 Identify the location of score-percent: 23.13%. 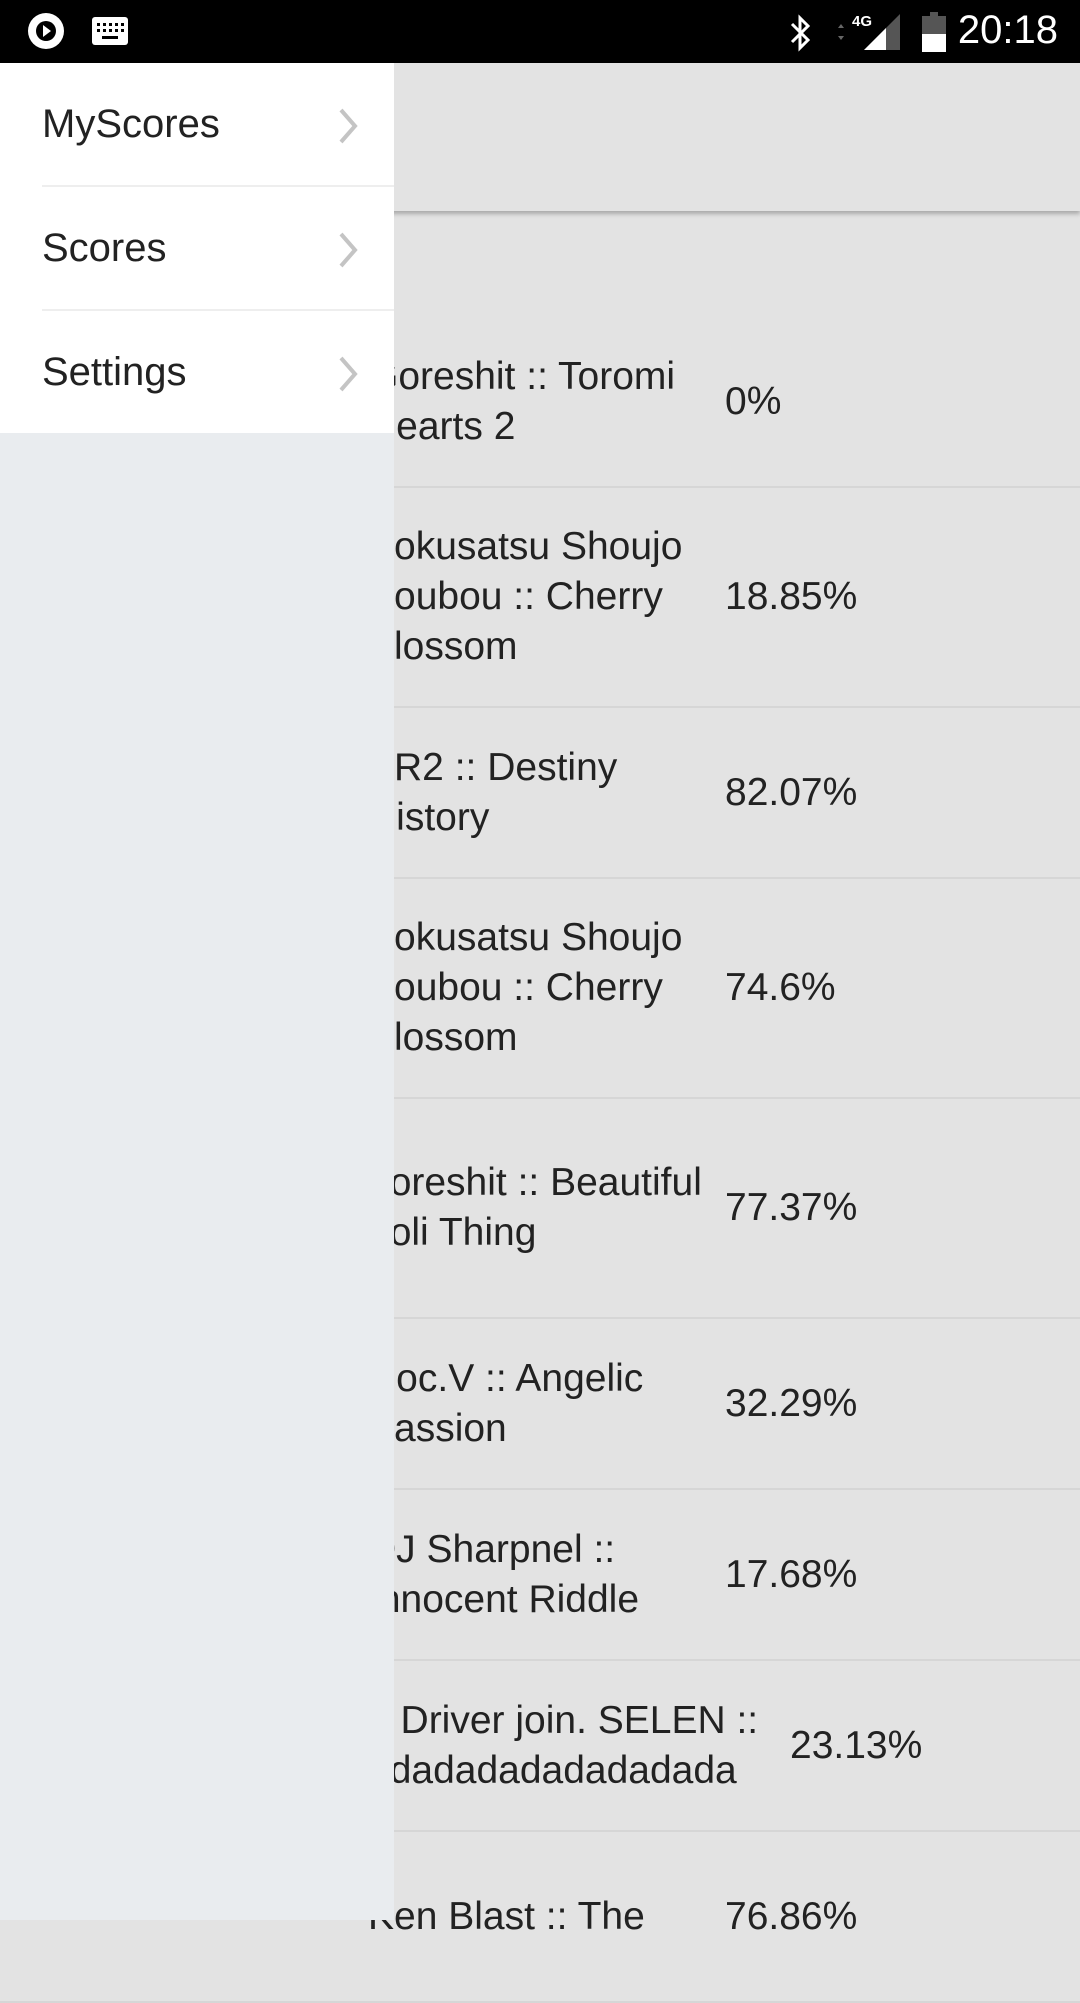
(856, 1745).